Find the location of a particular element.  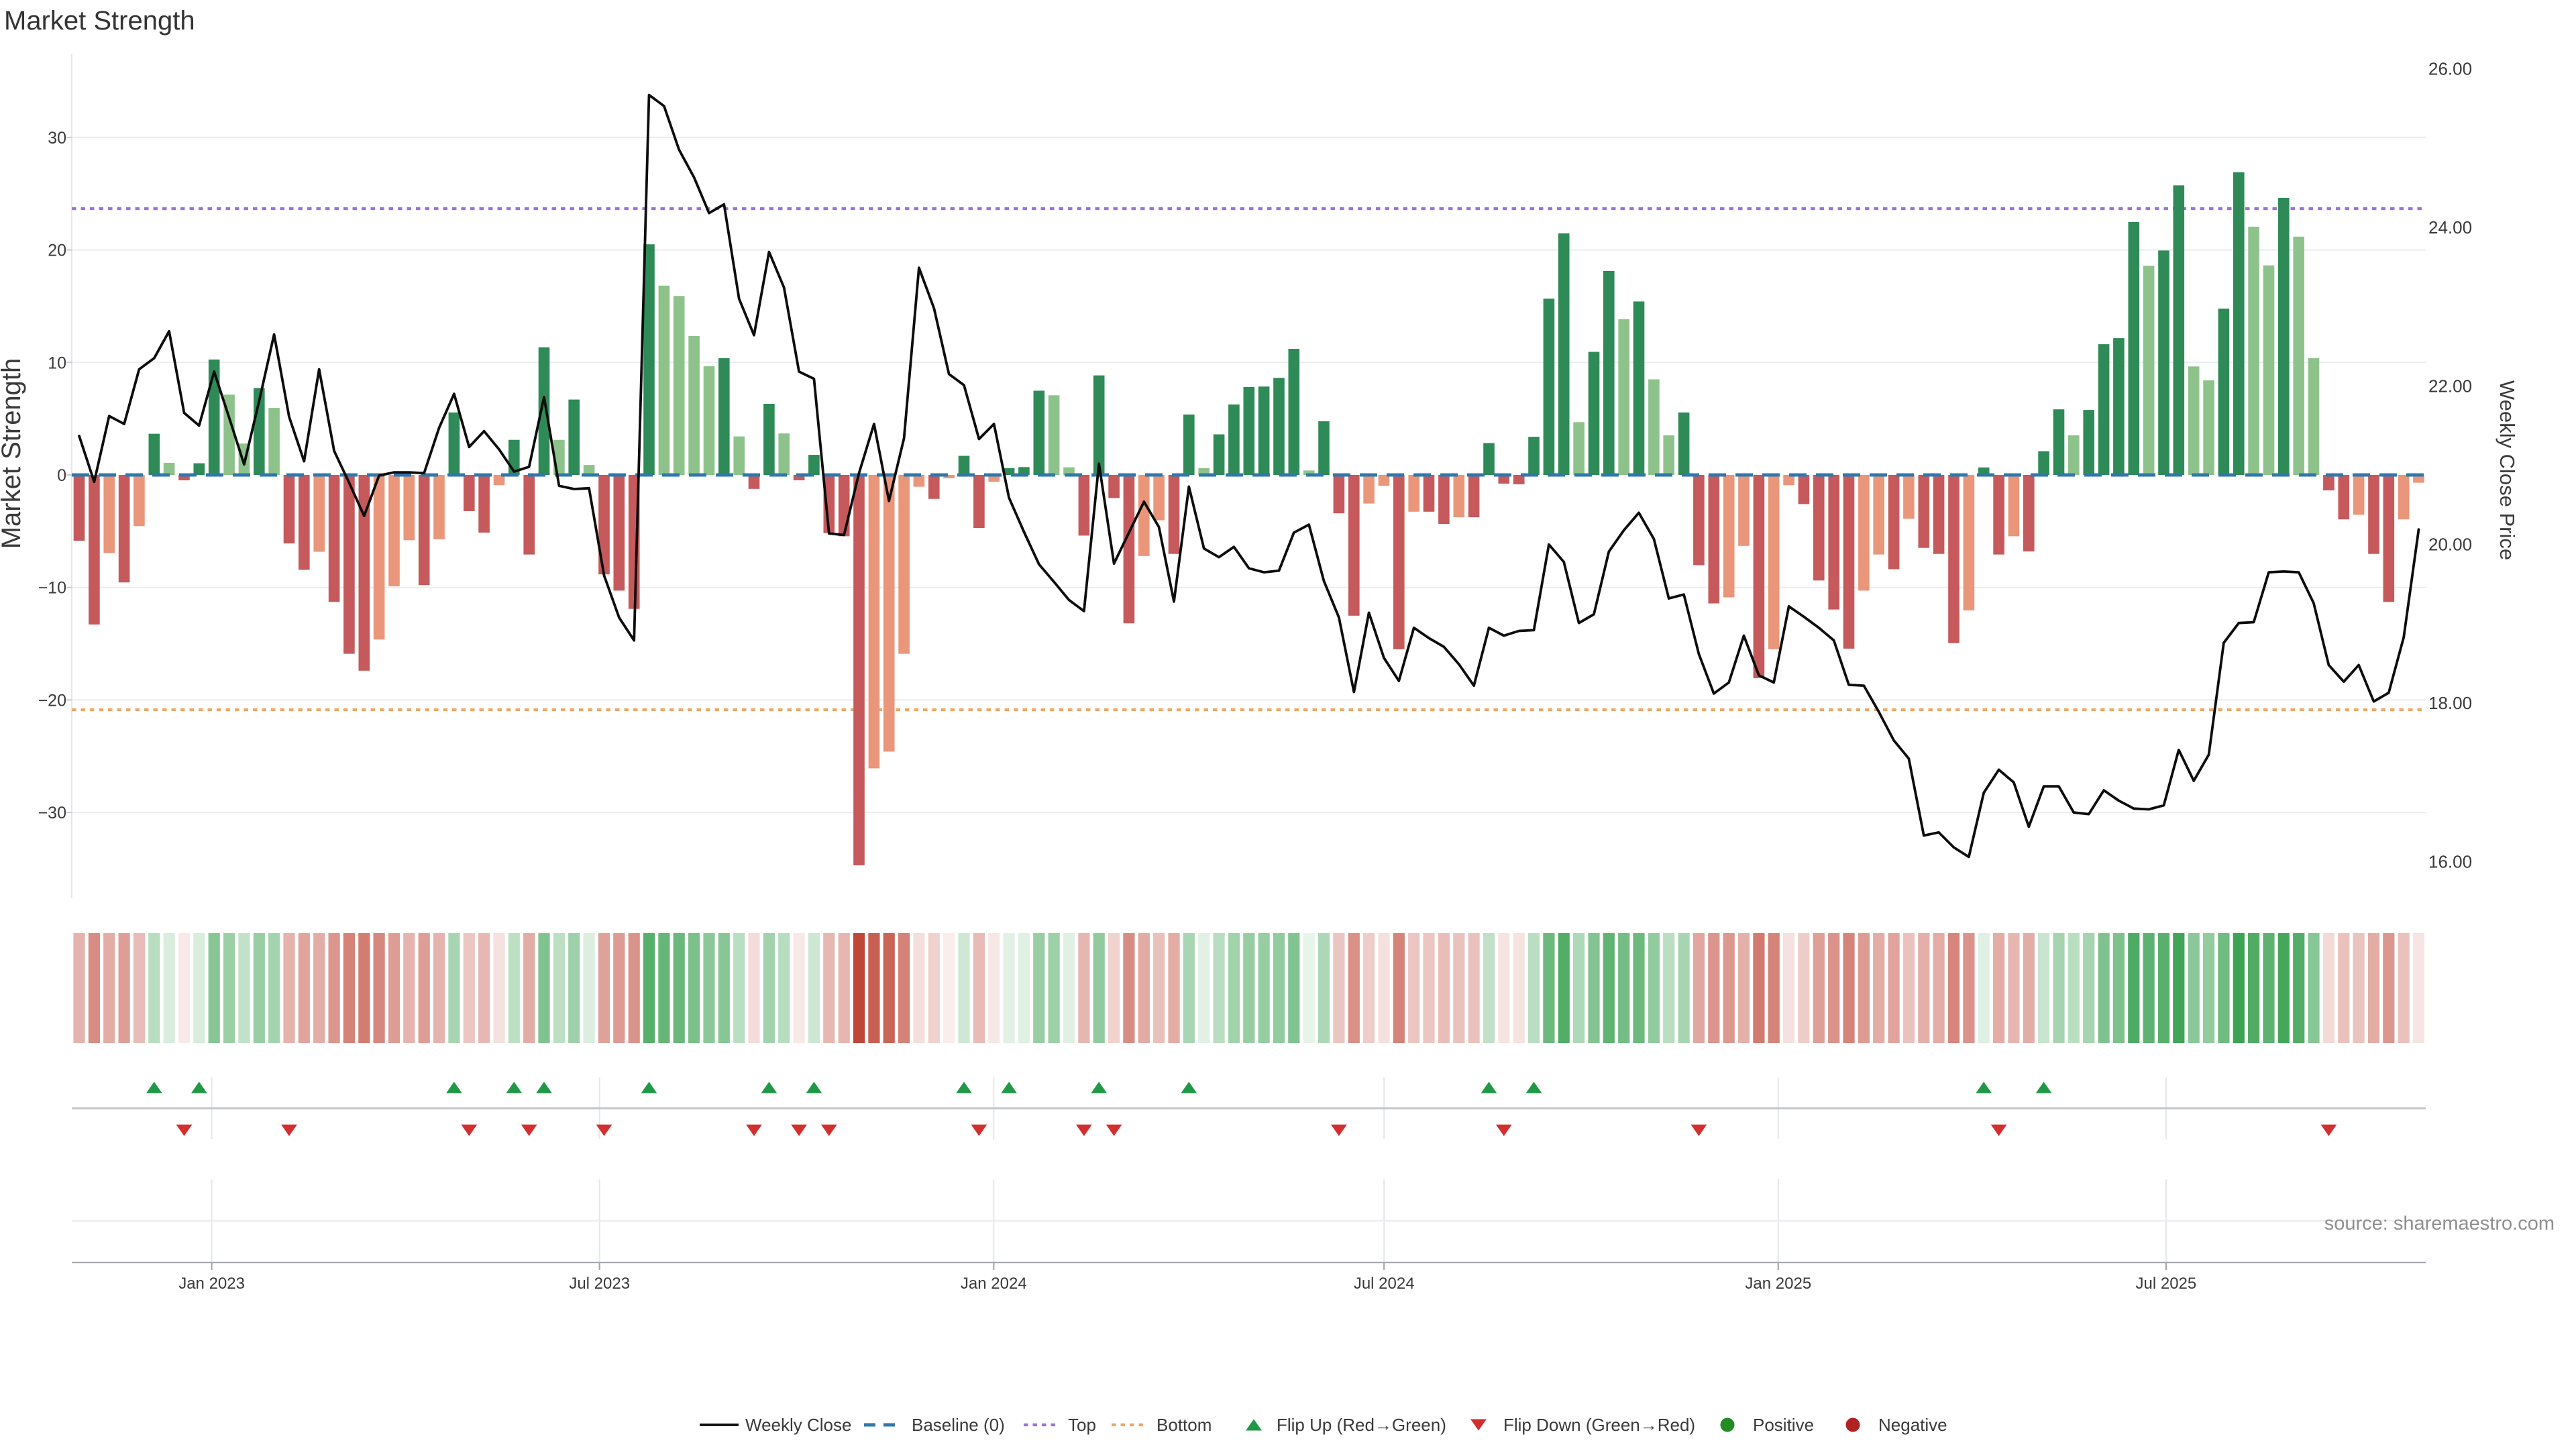

svg-text: Bottom is located at coordinates (1184, 1425).